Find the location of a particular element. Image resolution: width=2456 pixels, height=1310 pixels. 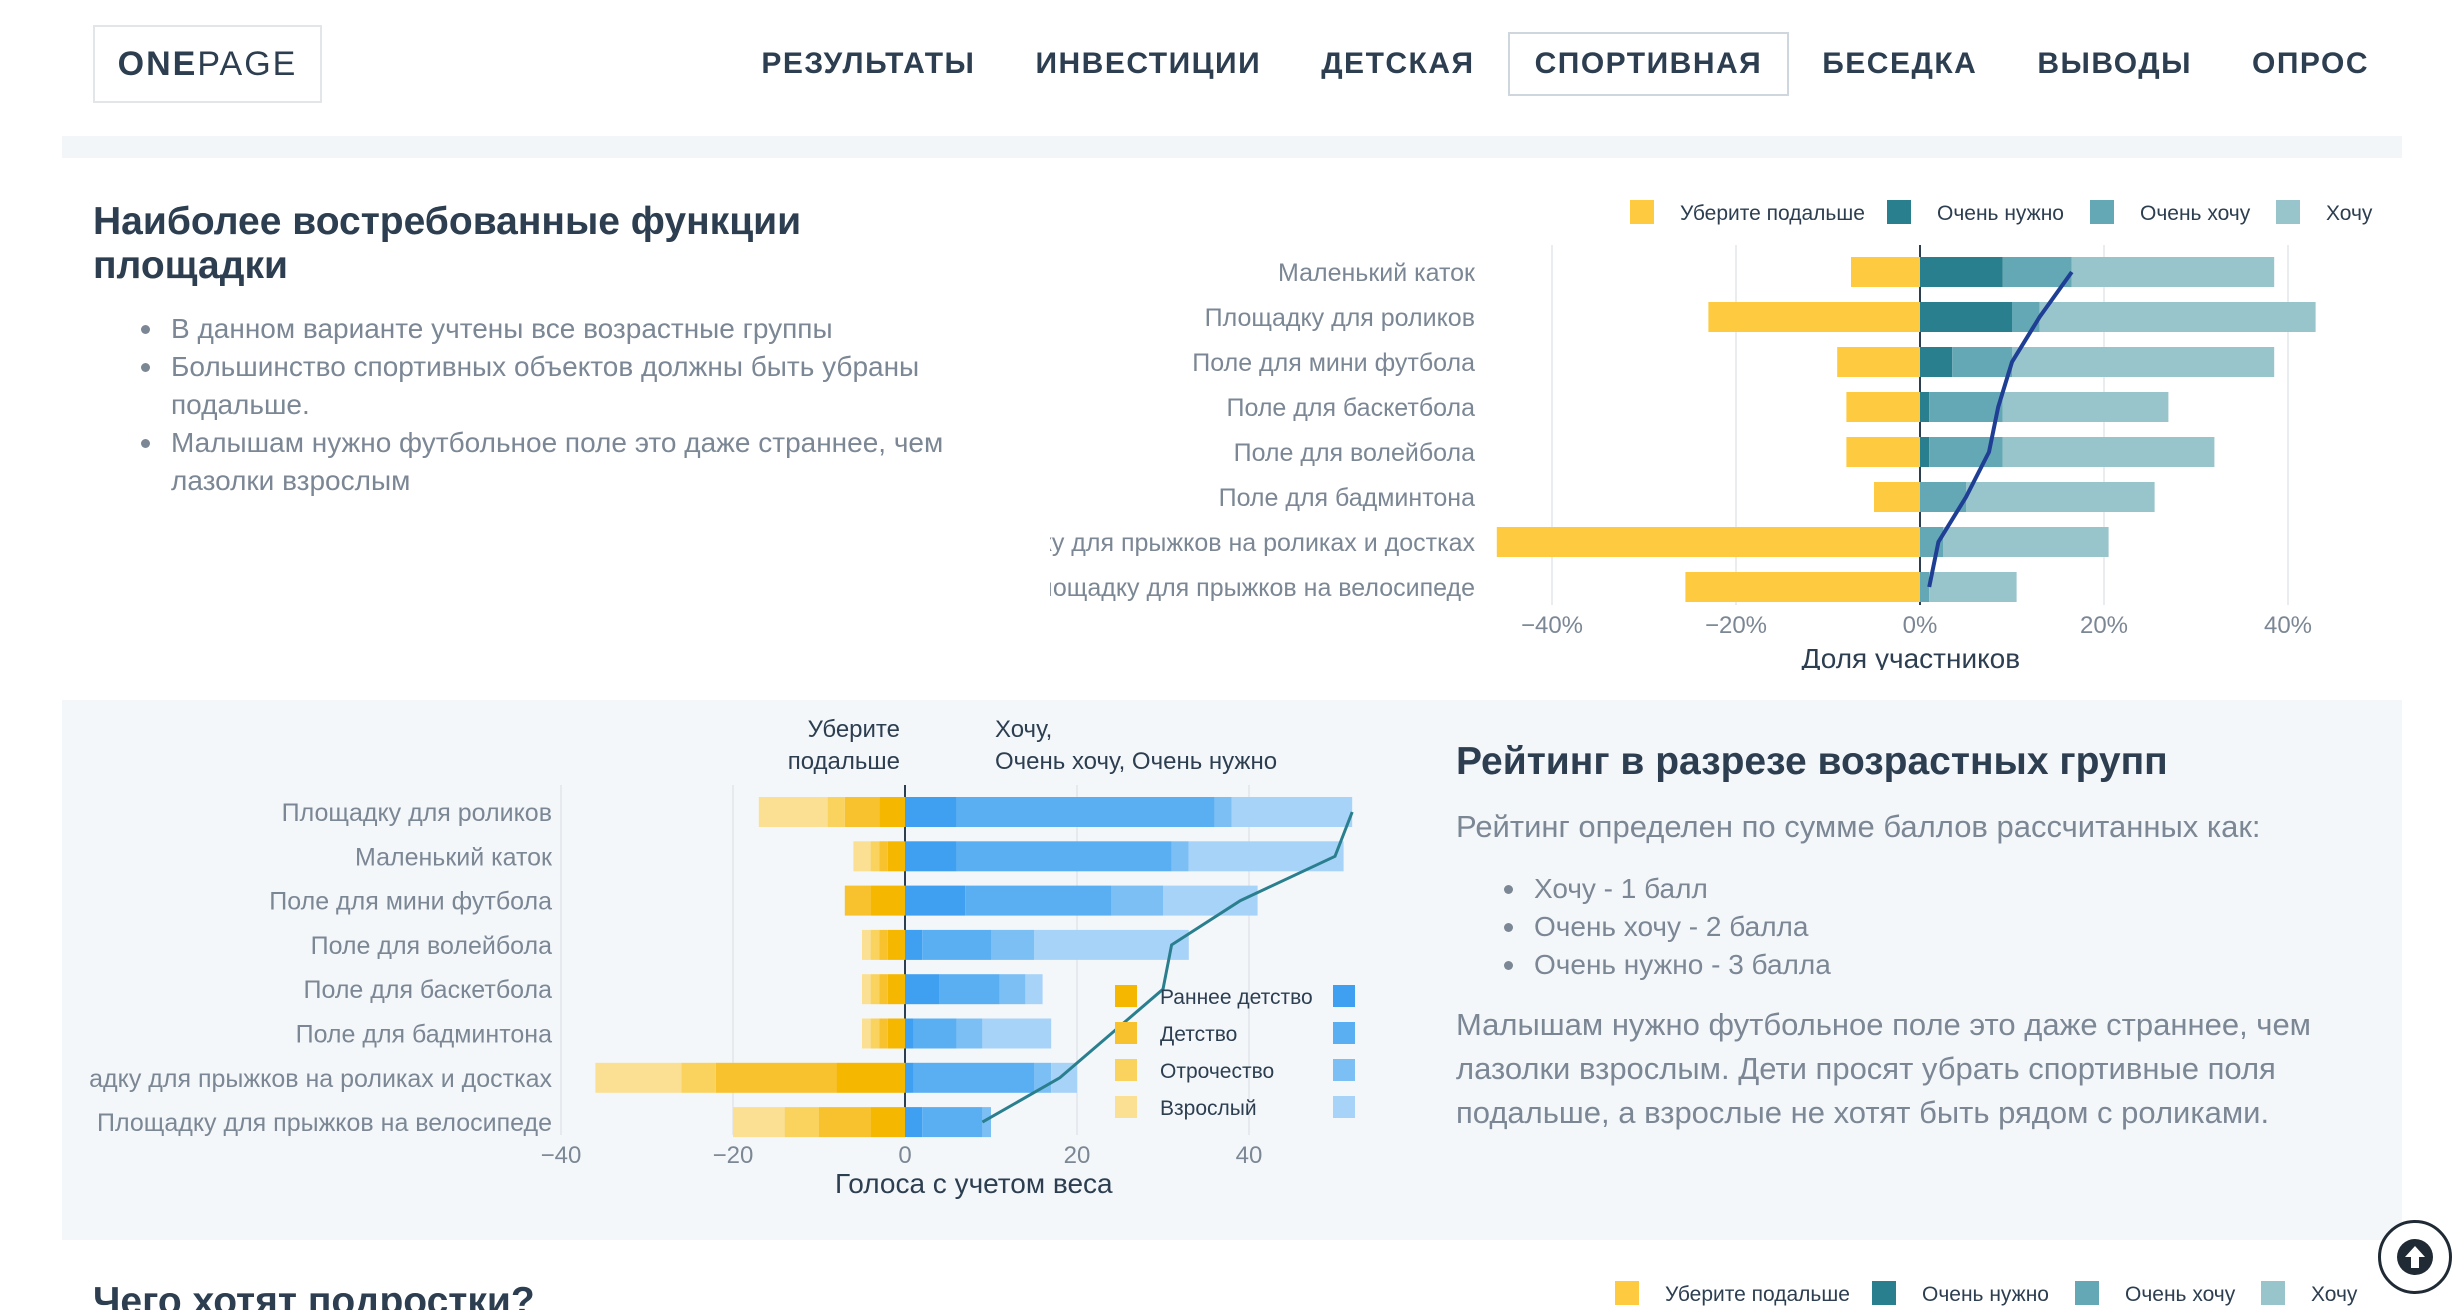

nav-item-kids: ДЕТСКАЯ is located at coordinates (1398, 63).